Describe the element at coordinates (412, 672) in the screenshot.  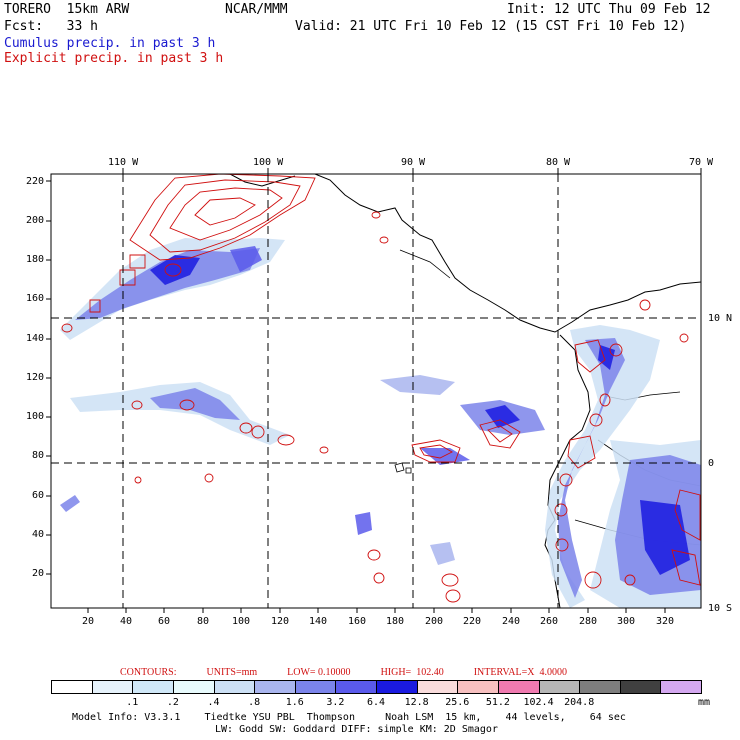
I see `contour-high: HIGH= 102.40` at that location.